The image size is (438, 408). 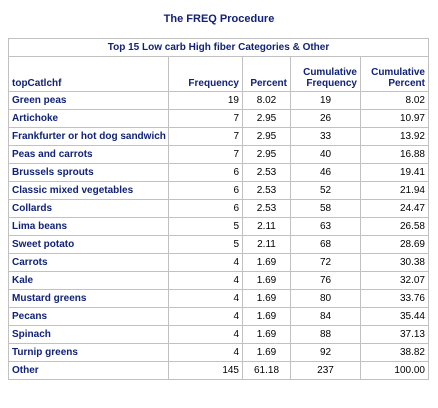 I want to click on row-category: Other, so click(x=88, y=370).